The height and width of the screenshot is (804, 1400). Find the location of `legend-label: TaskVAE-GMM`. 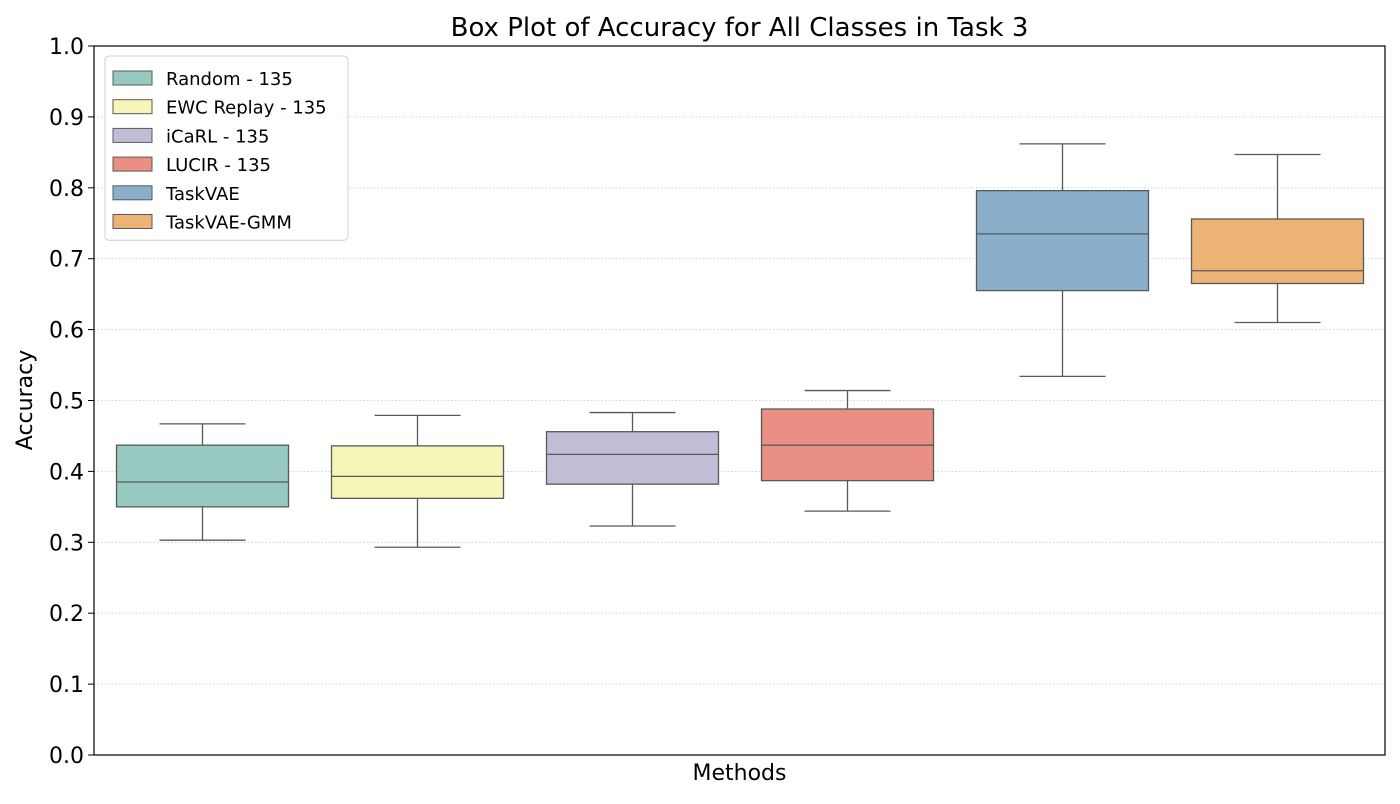

legend-label: TaskVAE-GMM is located at coordinates (228, 223).